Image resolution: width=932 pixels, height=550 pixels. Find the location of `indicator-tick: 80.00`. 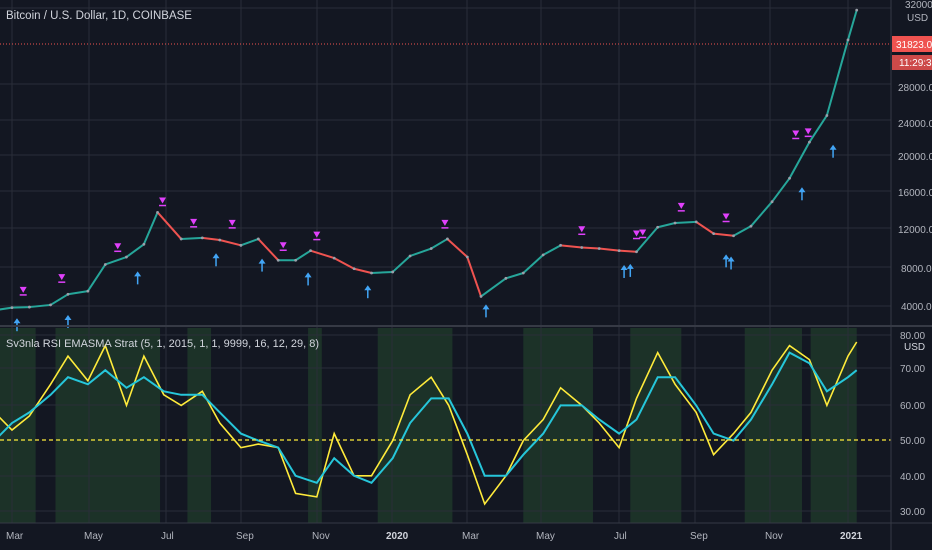

indicator-tick: 80.00 is located at coordinates (912, 336).